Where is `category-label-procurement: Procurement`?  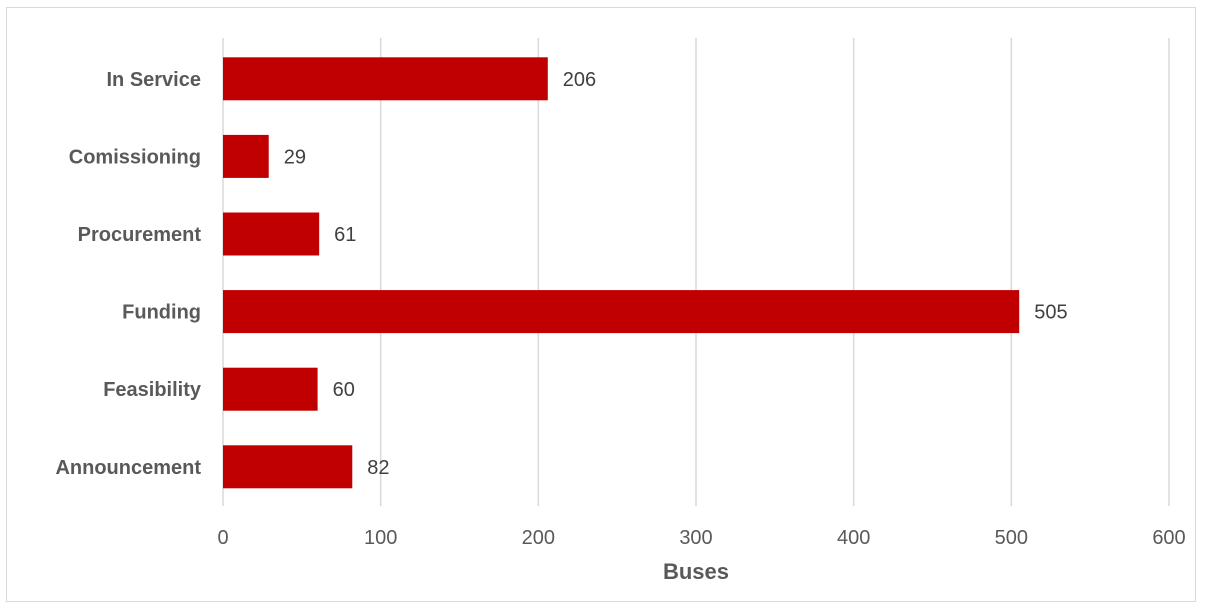
category-label-procurement: Procurement is located at coordinates (140, 235).